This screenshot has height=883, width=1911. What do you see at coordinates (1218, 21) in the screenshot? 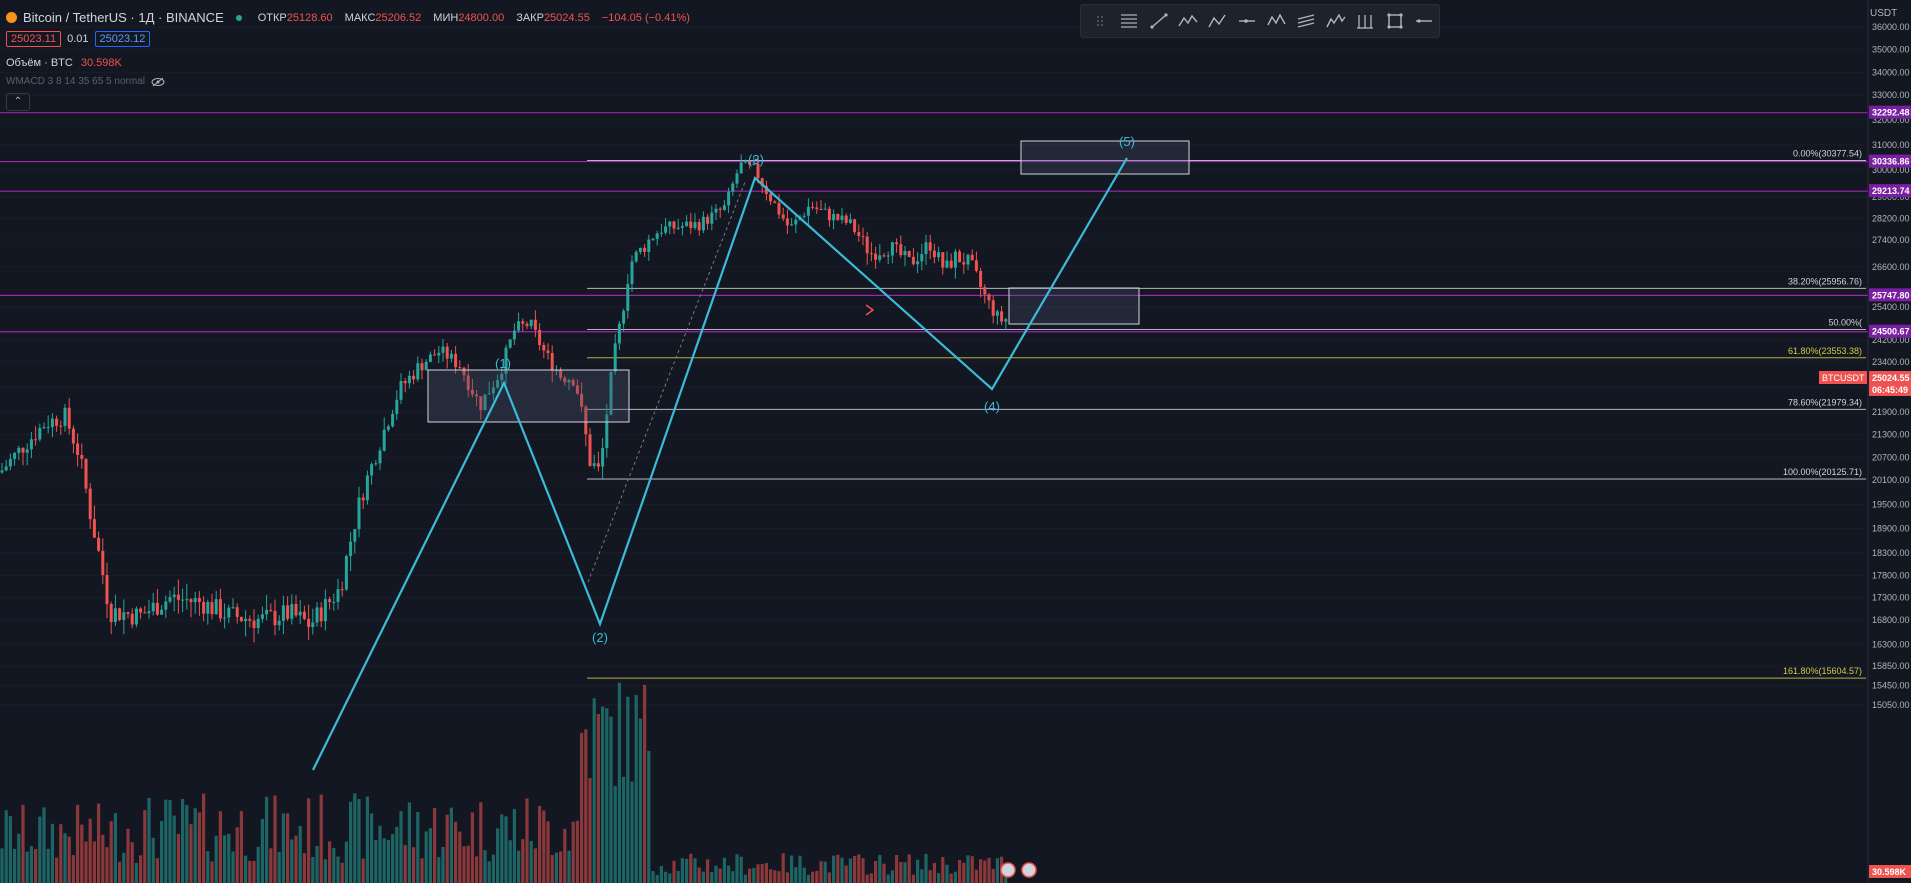
I see `abcd-pattern-icon` at bounding box center [1218, 21].